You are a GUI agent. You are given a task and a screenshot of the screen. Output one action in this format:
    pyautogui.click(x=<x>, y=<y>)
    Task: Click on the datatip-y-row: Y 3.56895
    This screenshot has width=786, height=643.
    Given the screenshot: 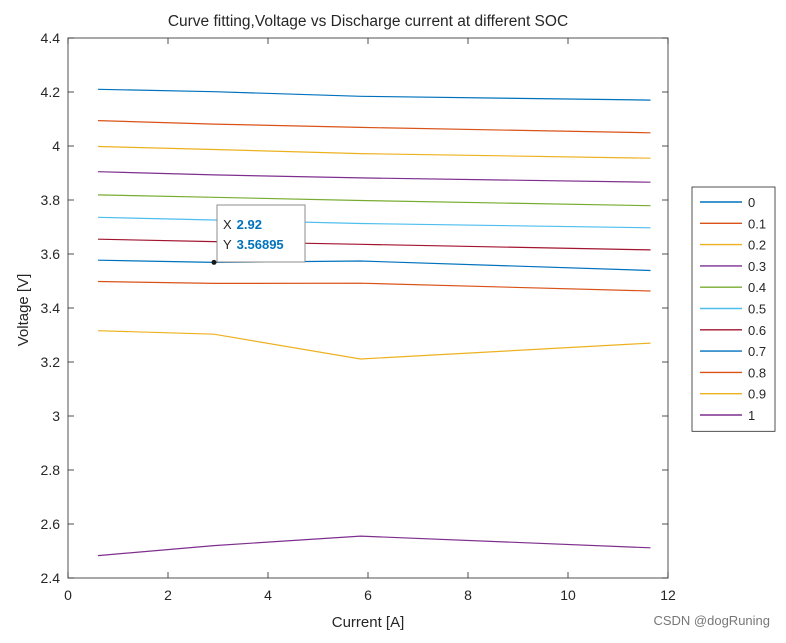 What is the action you would take?
    pyautogui.click(x=253, y=244)
    